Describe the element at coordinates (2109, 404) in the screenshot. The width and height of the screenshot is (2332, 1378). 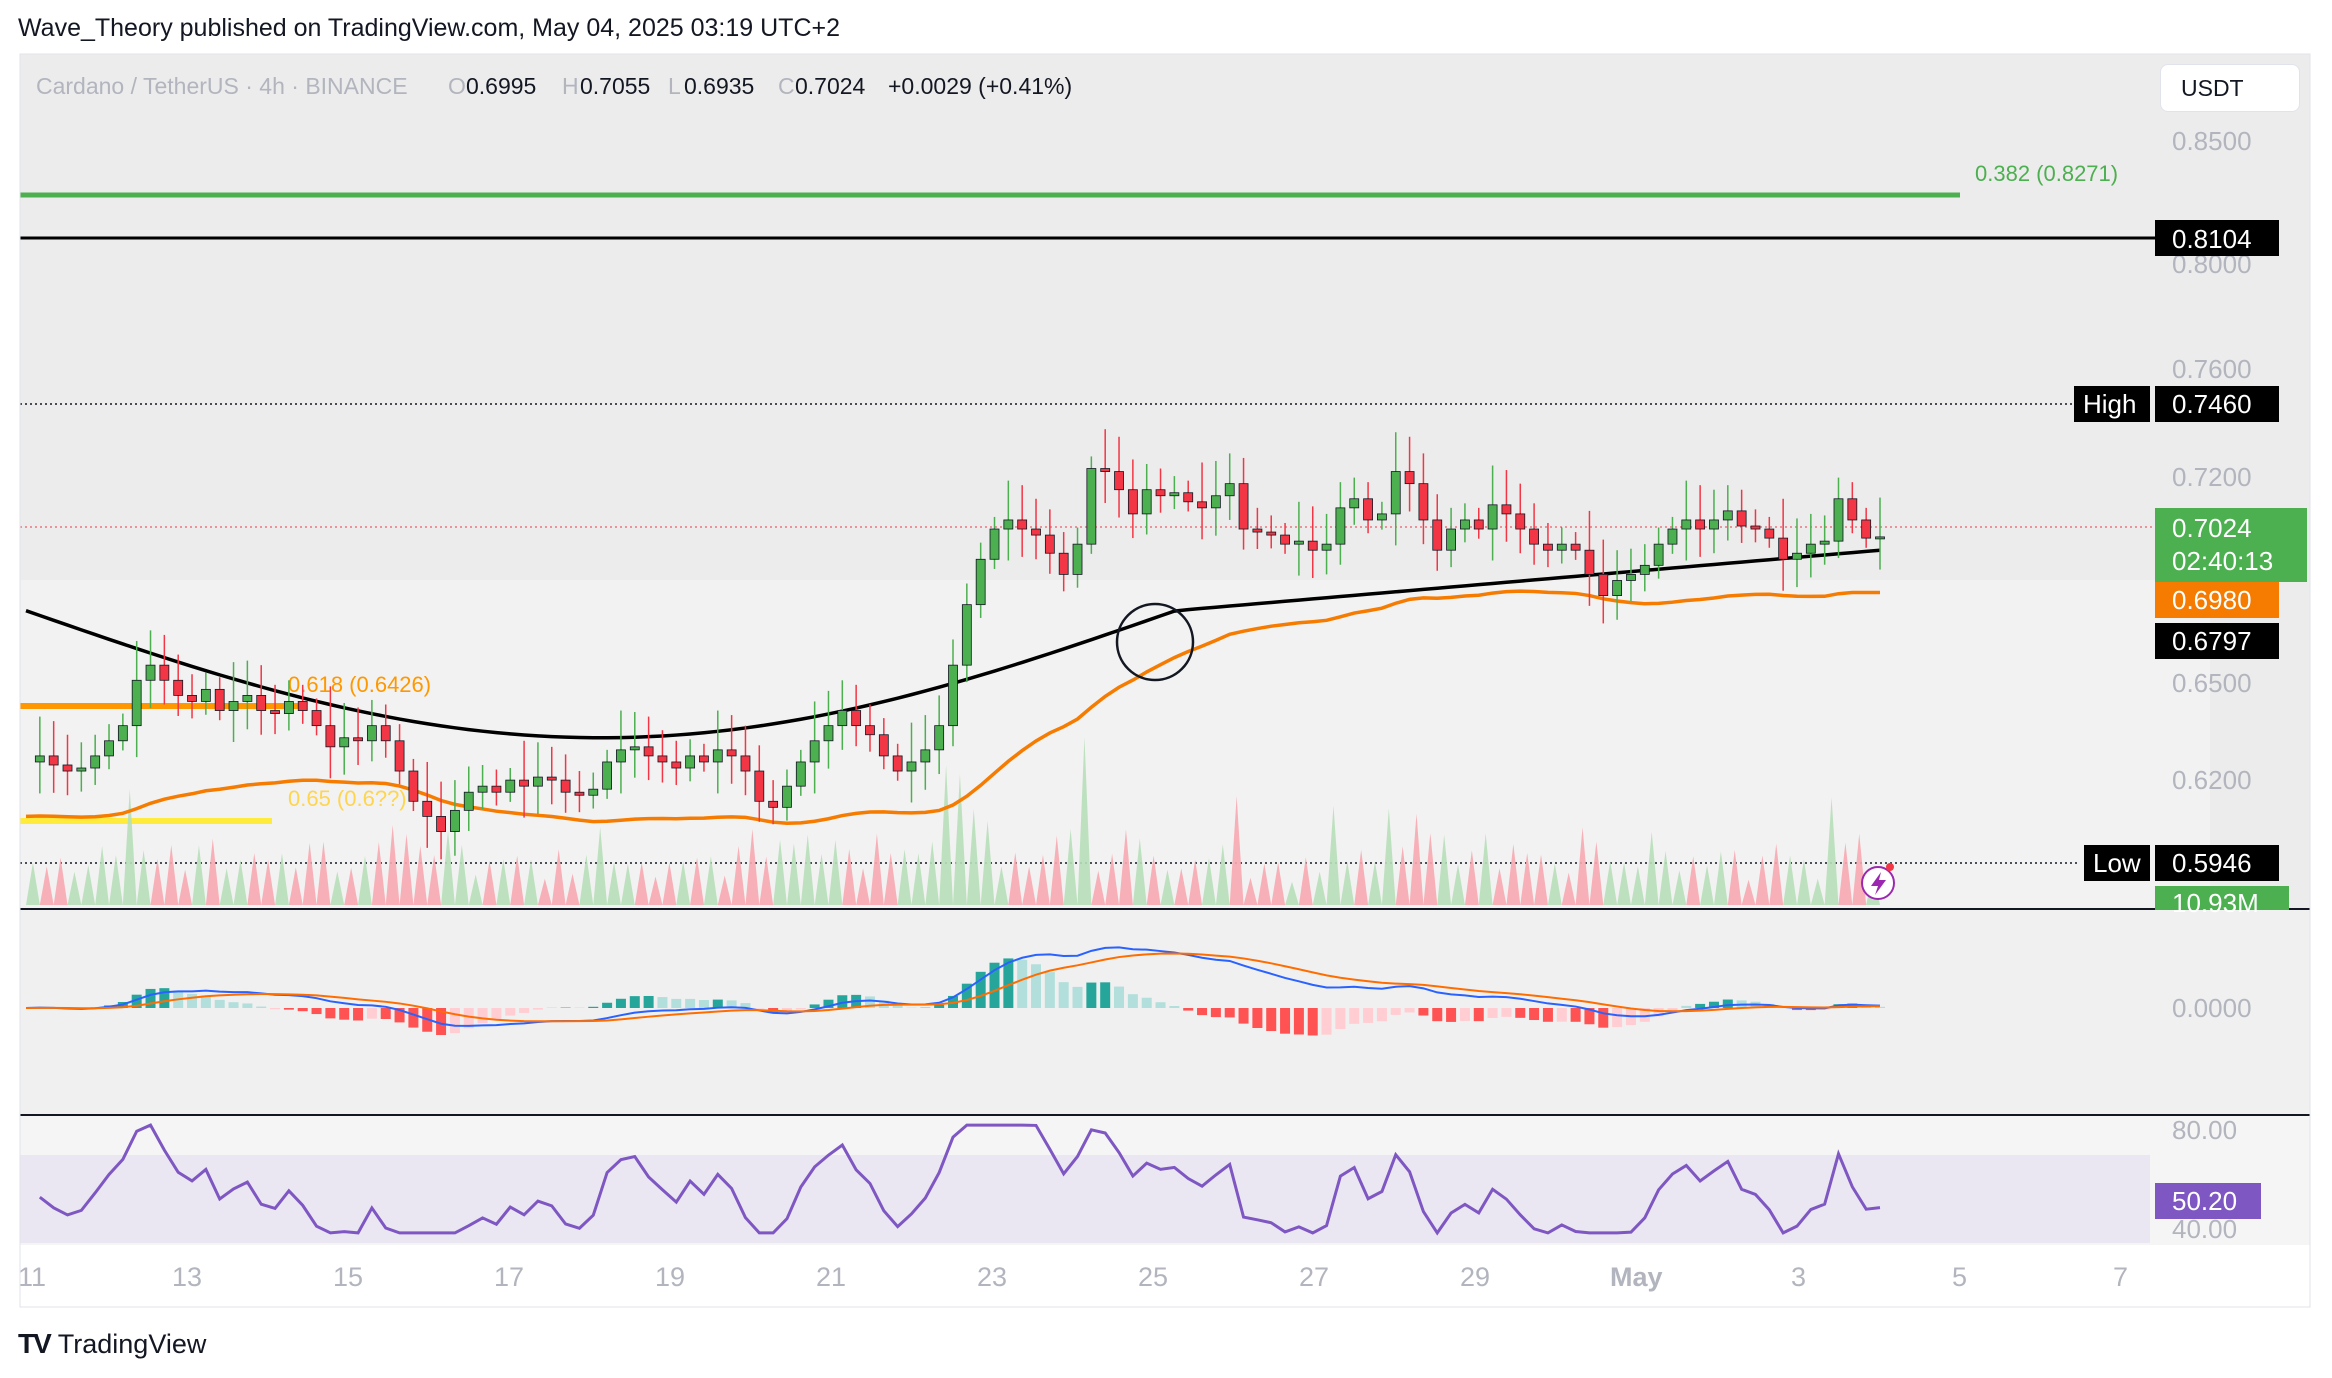
I see `high-label-text: High` at that location.